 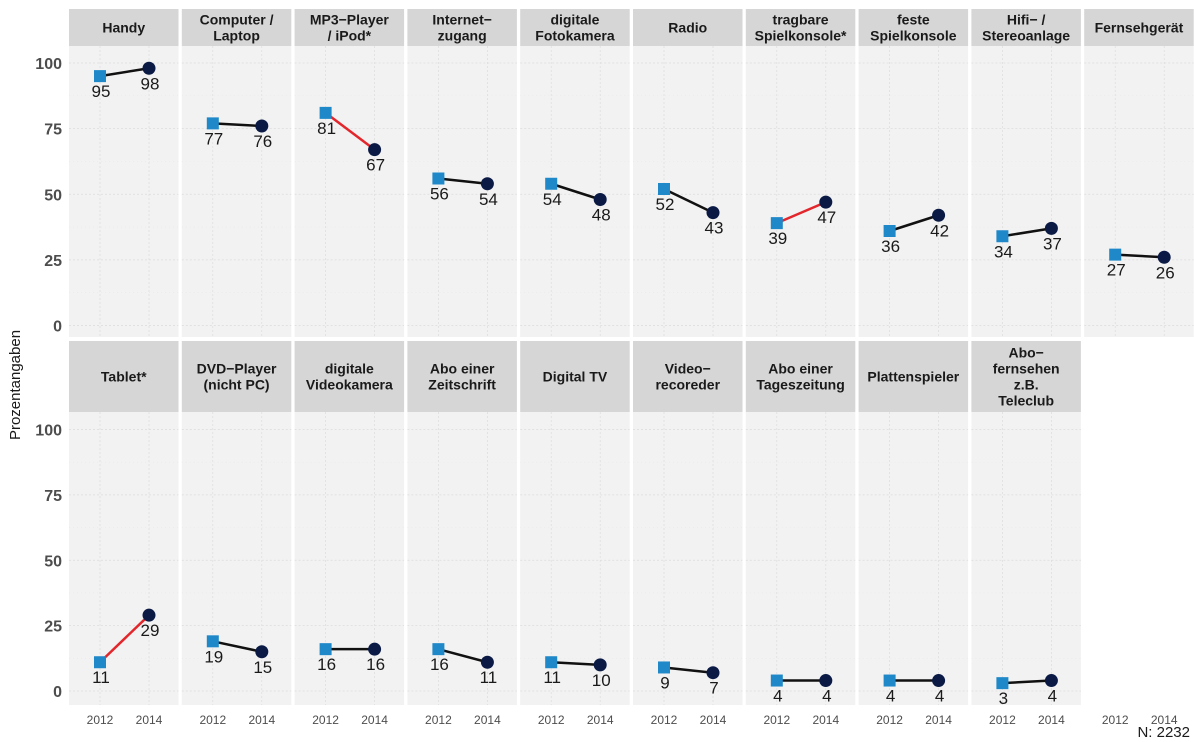 I want to click on panel-title-line: Computer /, so click(x=237, y=20).